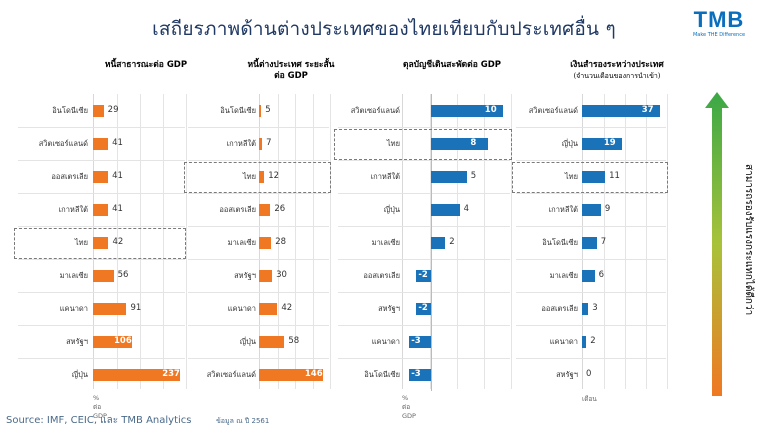  What do you see at coordinates (490, 109) in the screenshot?
I see `data-label: 10` at bounding box center [490, 109].